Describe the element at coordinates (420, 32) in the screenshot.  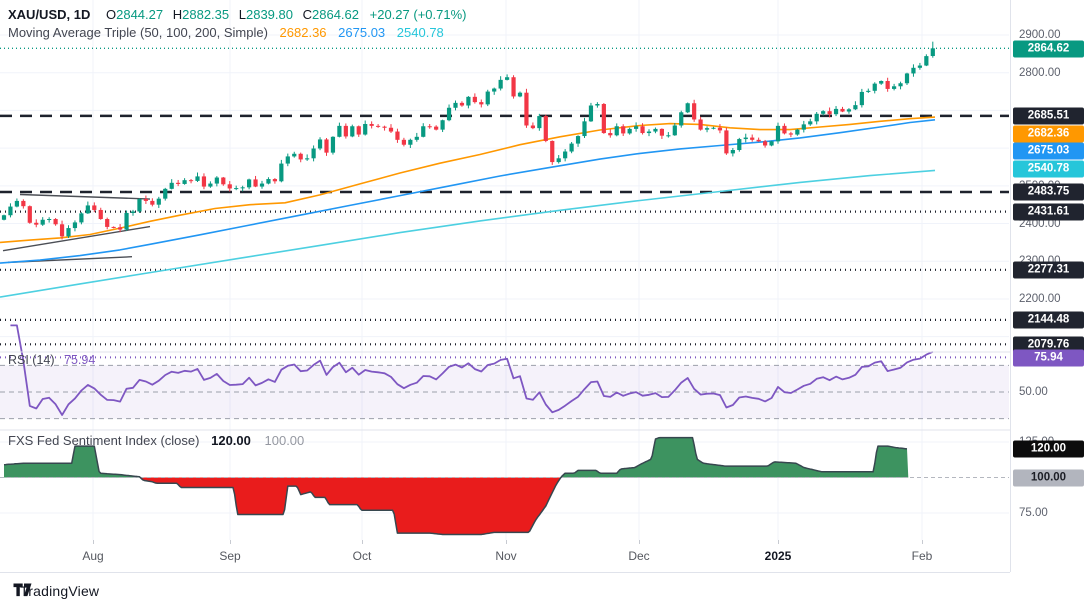
I see `ma200-value: 2540.78` at that location.